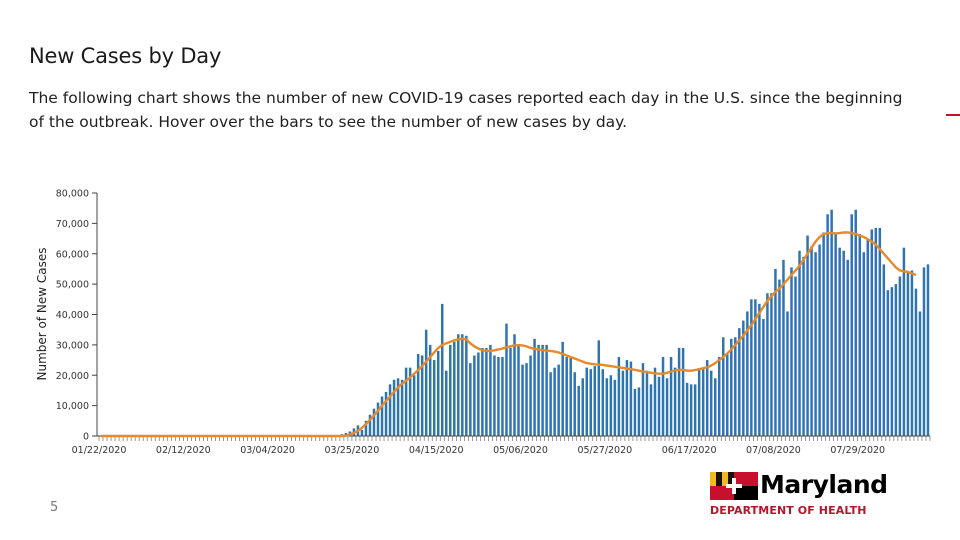 The height and width of the screenshot is (540, 960). Describe the element at coordinates (953, 115) in the screenshot. I see `accent-dash` at that location.